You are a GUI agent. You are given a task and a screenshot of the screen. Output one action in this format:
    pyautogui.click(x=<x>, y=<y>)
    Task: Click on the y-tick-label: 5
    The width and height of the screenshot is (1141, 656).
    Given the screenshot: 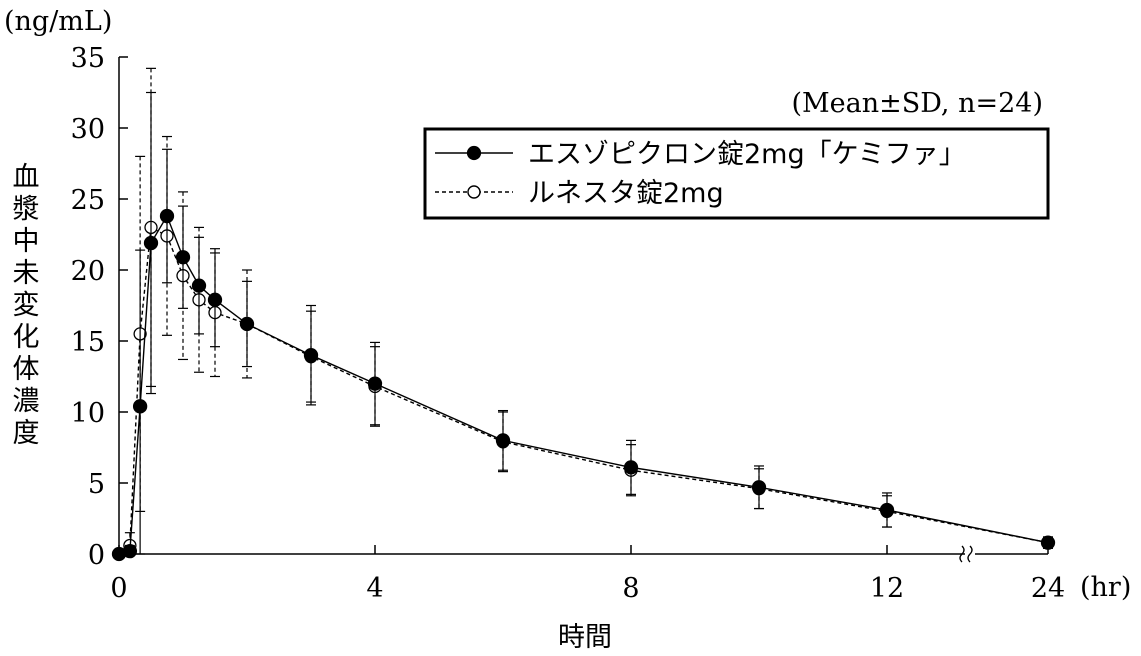 What is the action you would take?
    pyautogui.click(x=96, y=484)
    